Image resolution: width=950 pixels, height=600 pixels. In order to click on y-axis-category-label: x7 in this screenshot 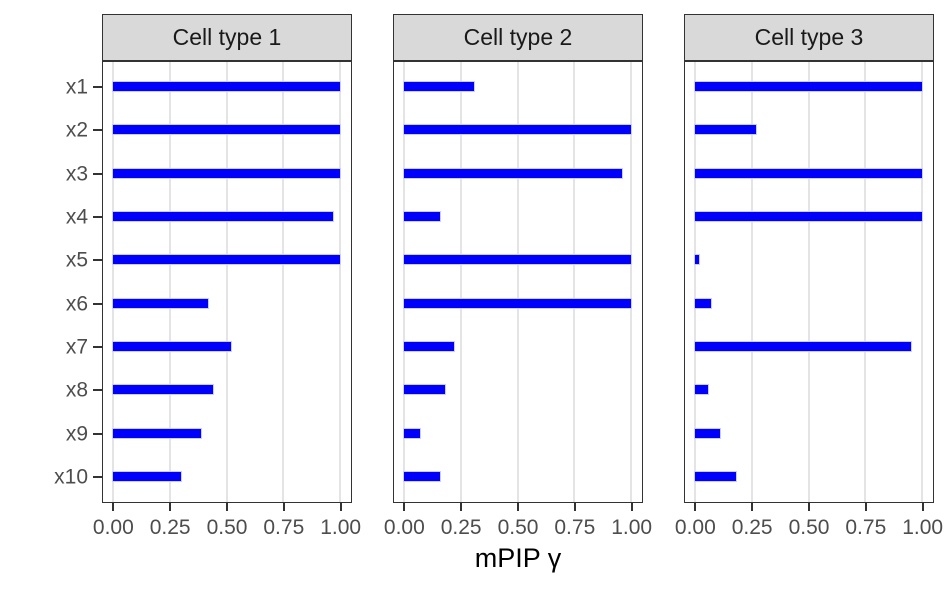, I will do `click(76, 347)`.